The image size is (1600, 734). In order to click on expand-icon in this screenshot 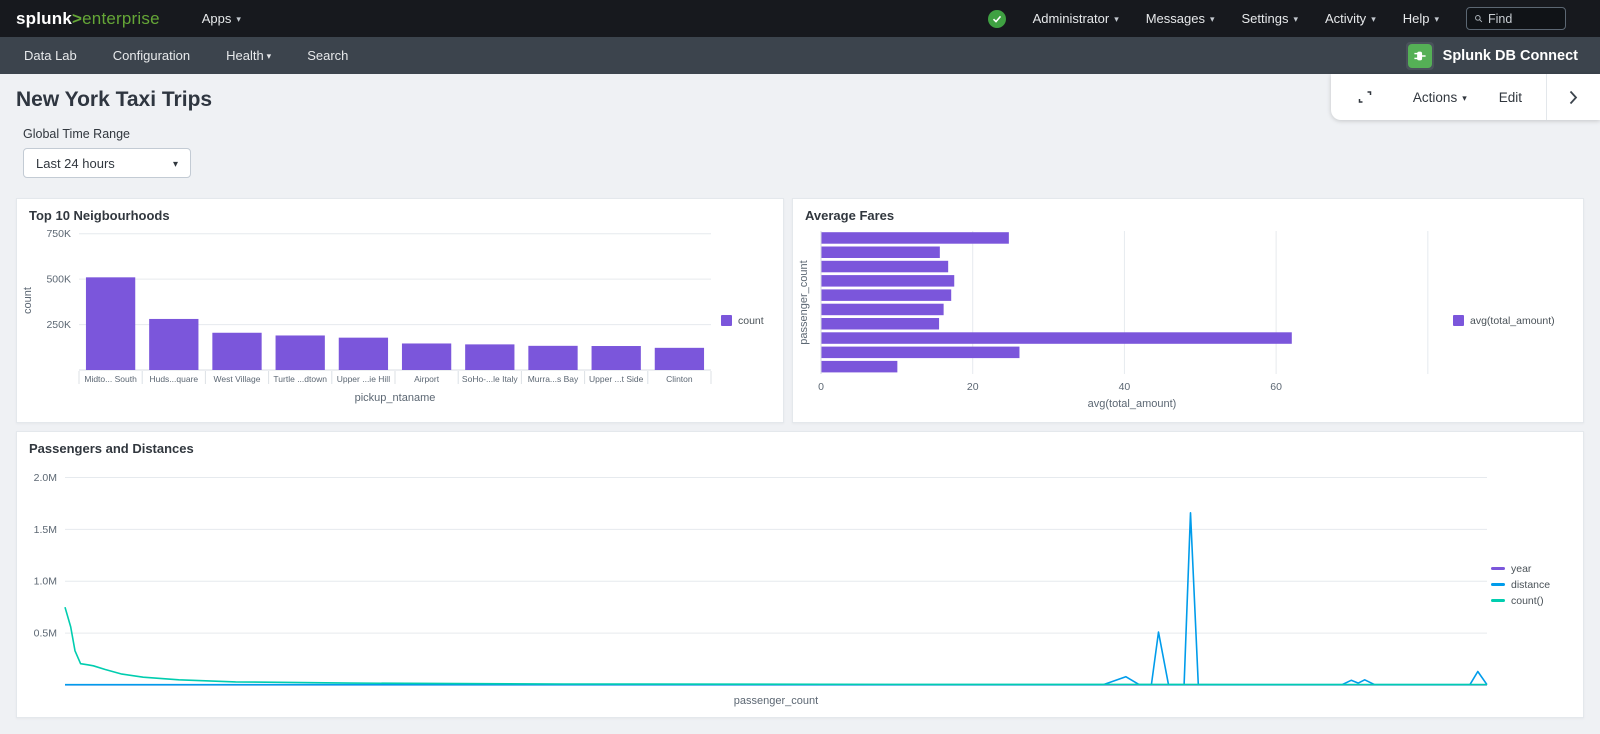, I will do `click(1365, 97)`.